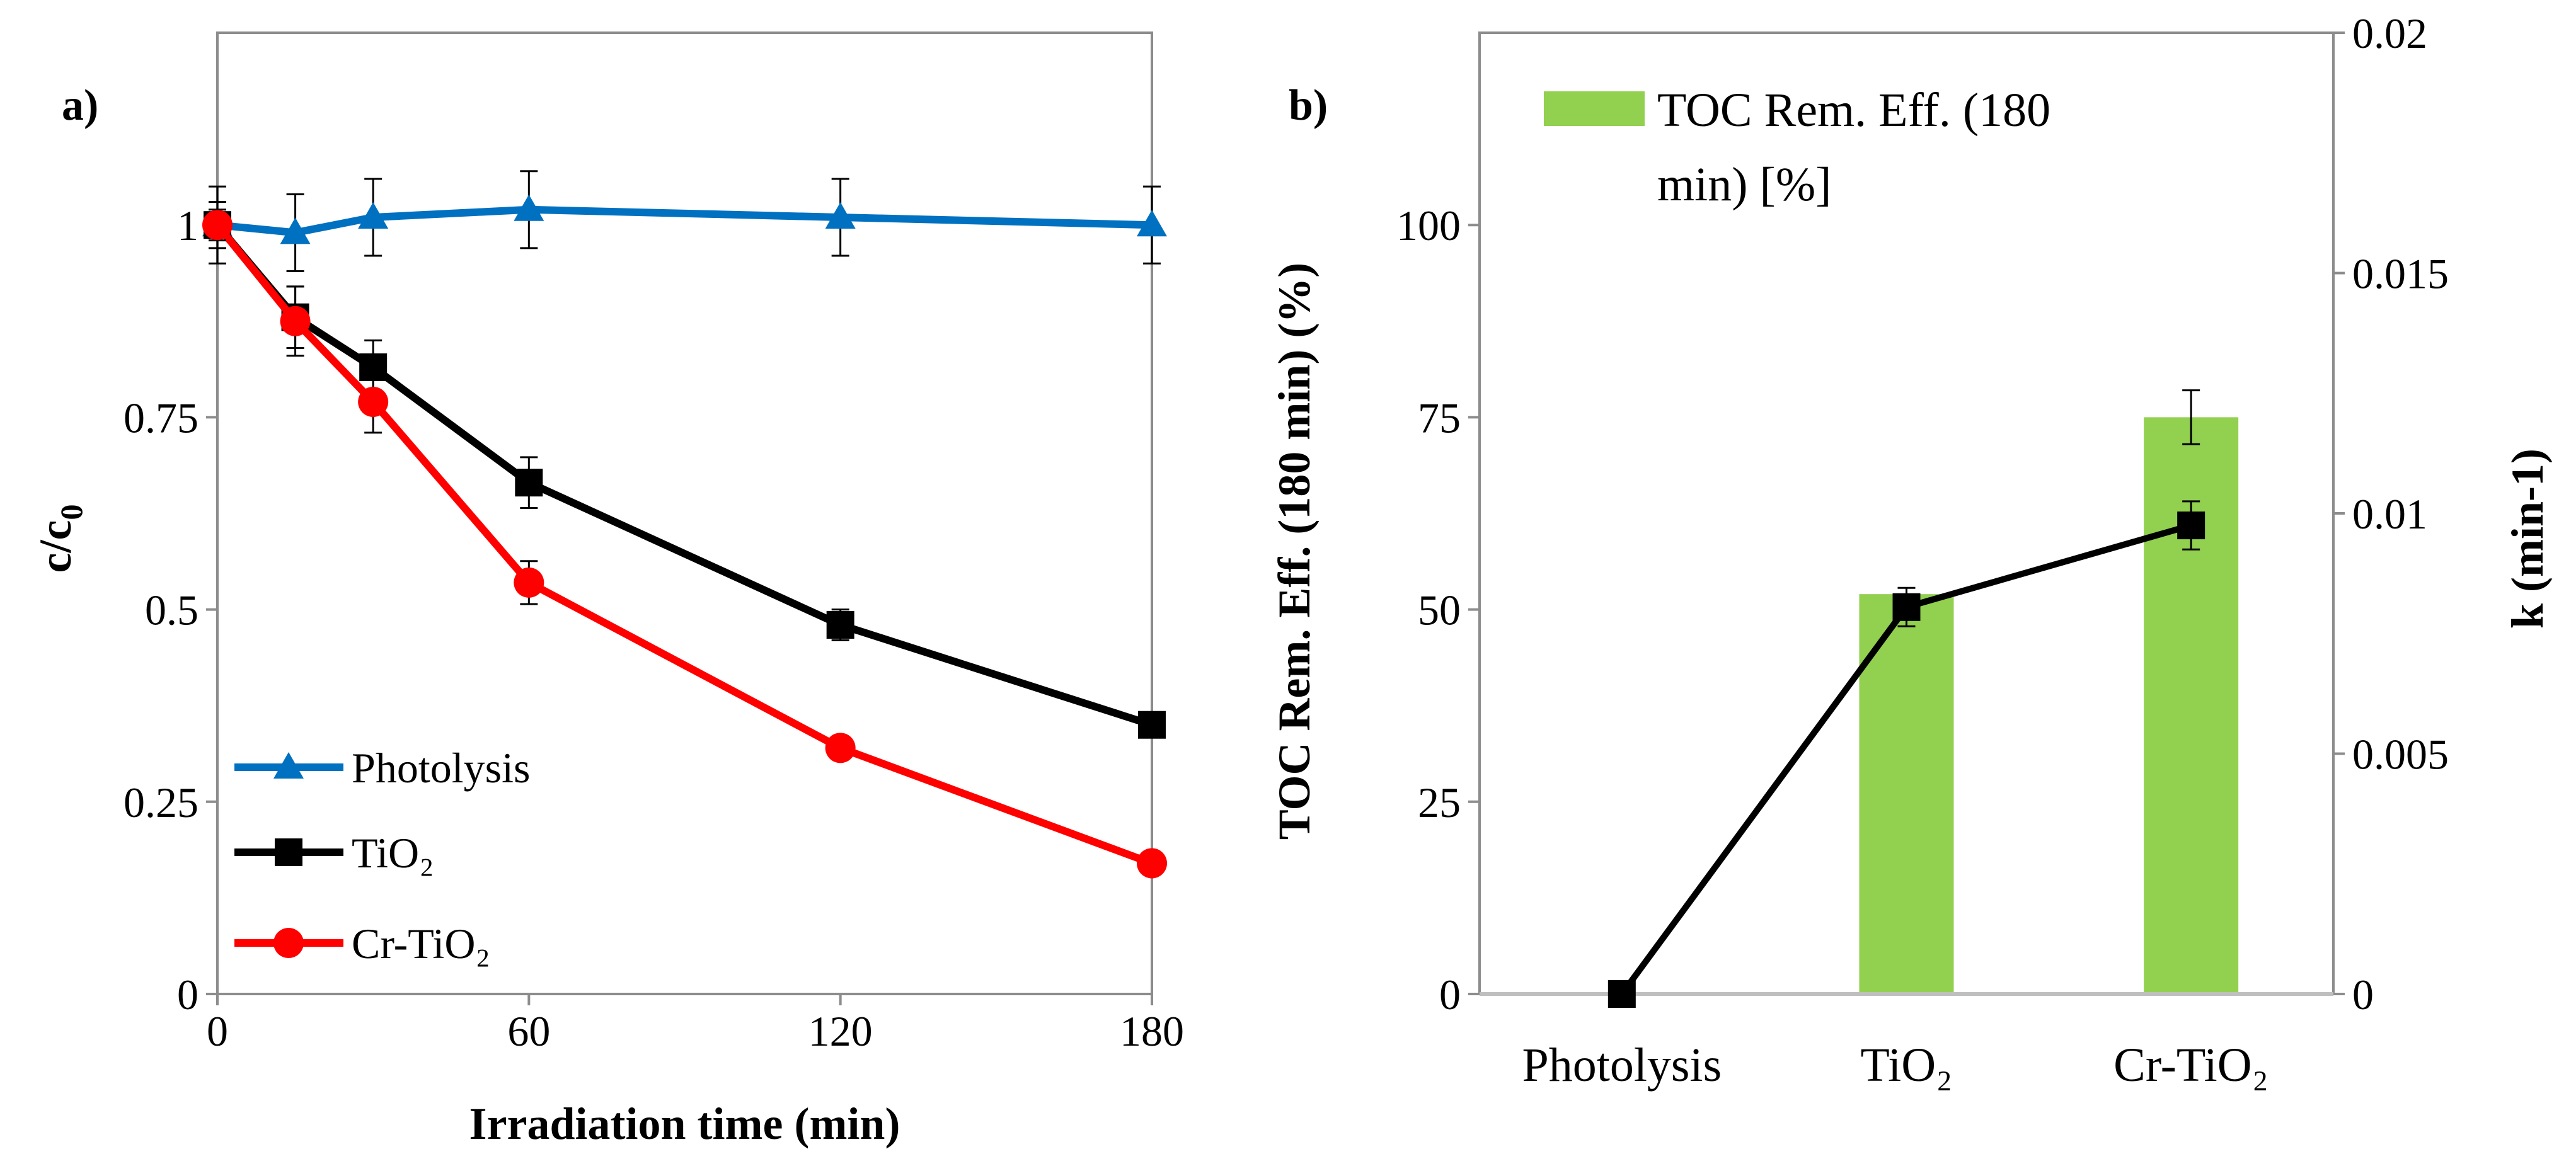 The height and width of the screenshot is (1171, 2576). Describe the element at coordinates (2191, 525) in the screenshot. I see `k-point-cr-tio` at that location.